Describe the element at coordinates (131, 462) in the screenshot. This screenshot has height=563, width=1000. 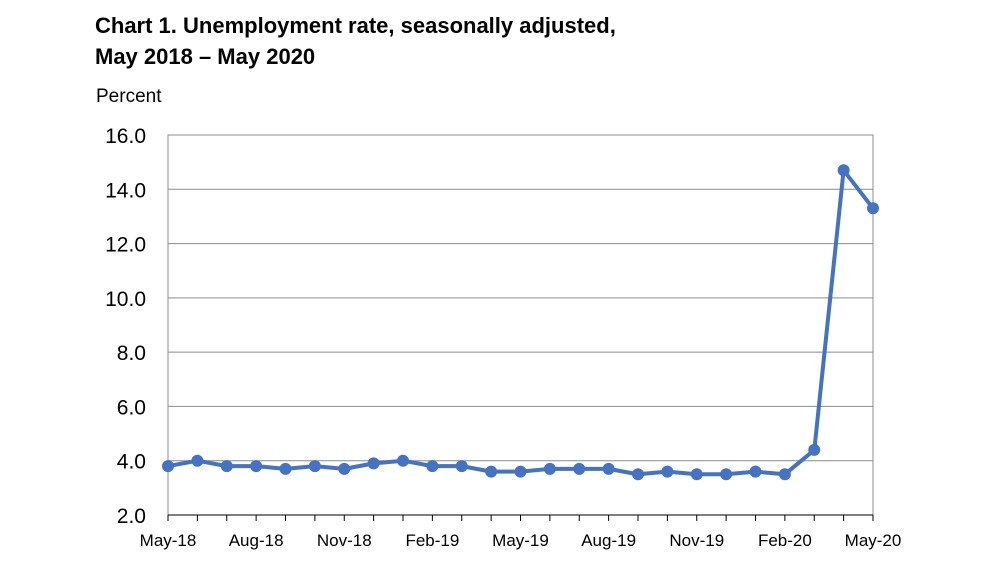
I see `y-tick-label: 4.0` at that location.